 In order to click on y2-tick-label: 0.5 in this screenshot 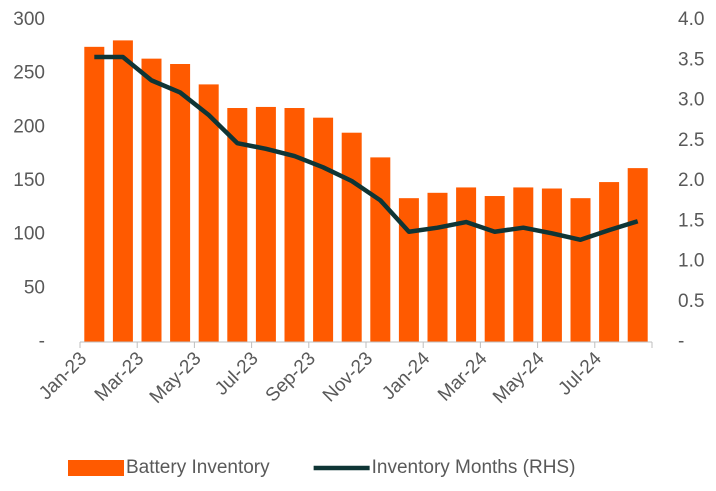, I will do `click(691, 301)`.